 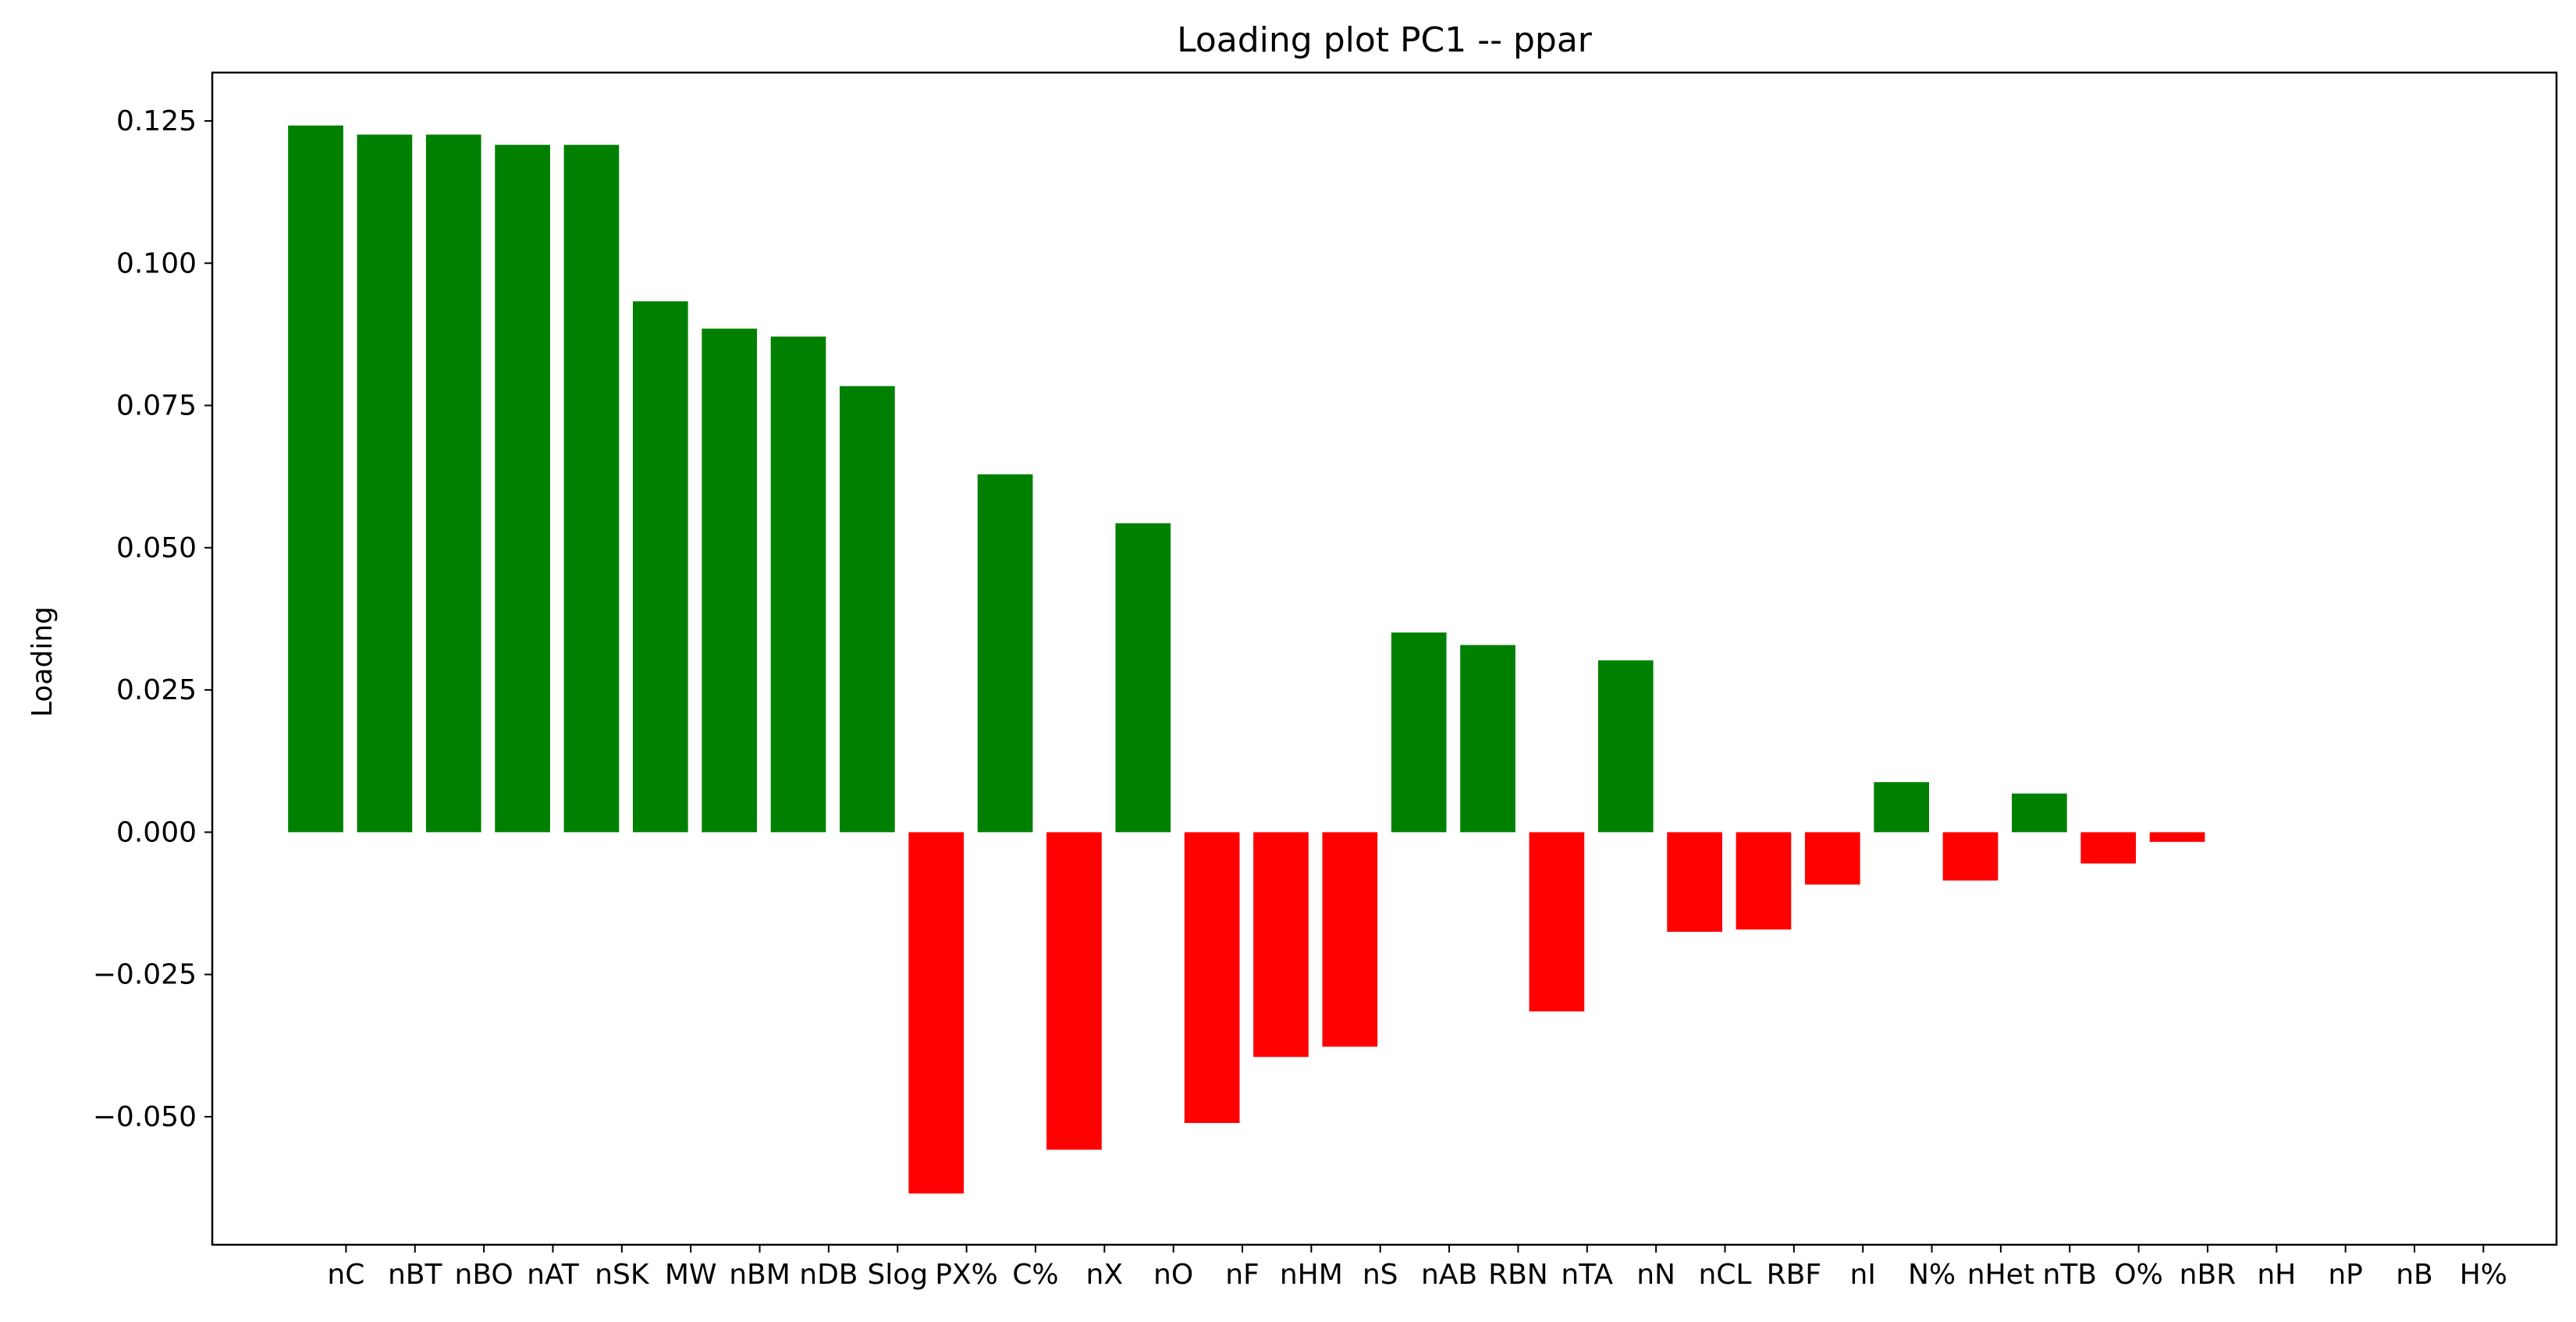 What do you see at coordinates (1312, 1275) in the screenshot?
I see `x-tick-label: nHM` at bounding box center [1312, 1275].